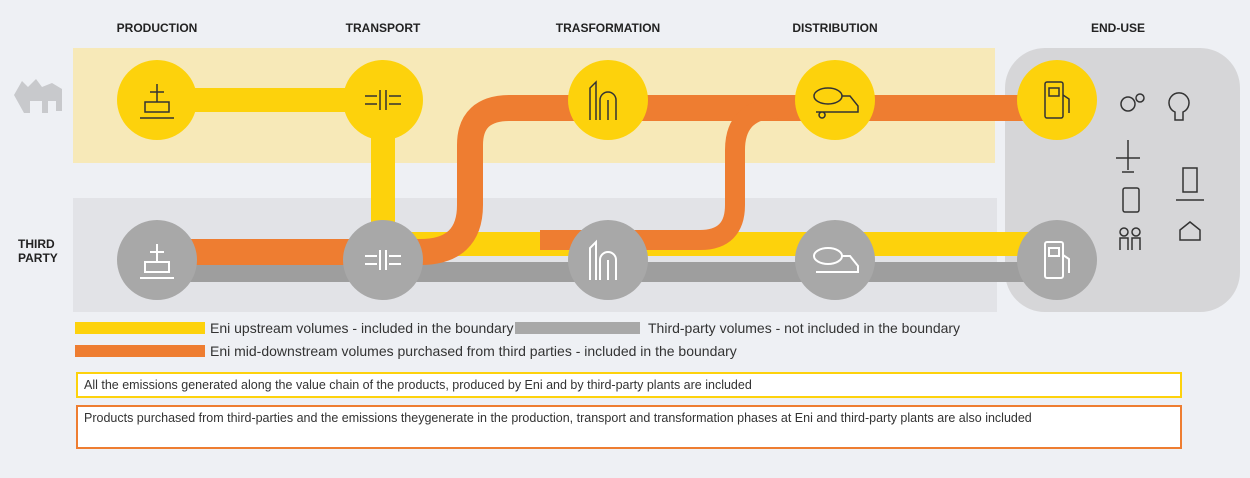  What do you see at coordinates (38, 258) in the screenshot?
I see `row-label: PARTY` at bounding box center [38, 258].